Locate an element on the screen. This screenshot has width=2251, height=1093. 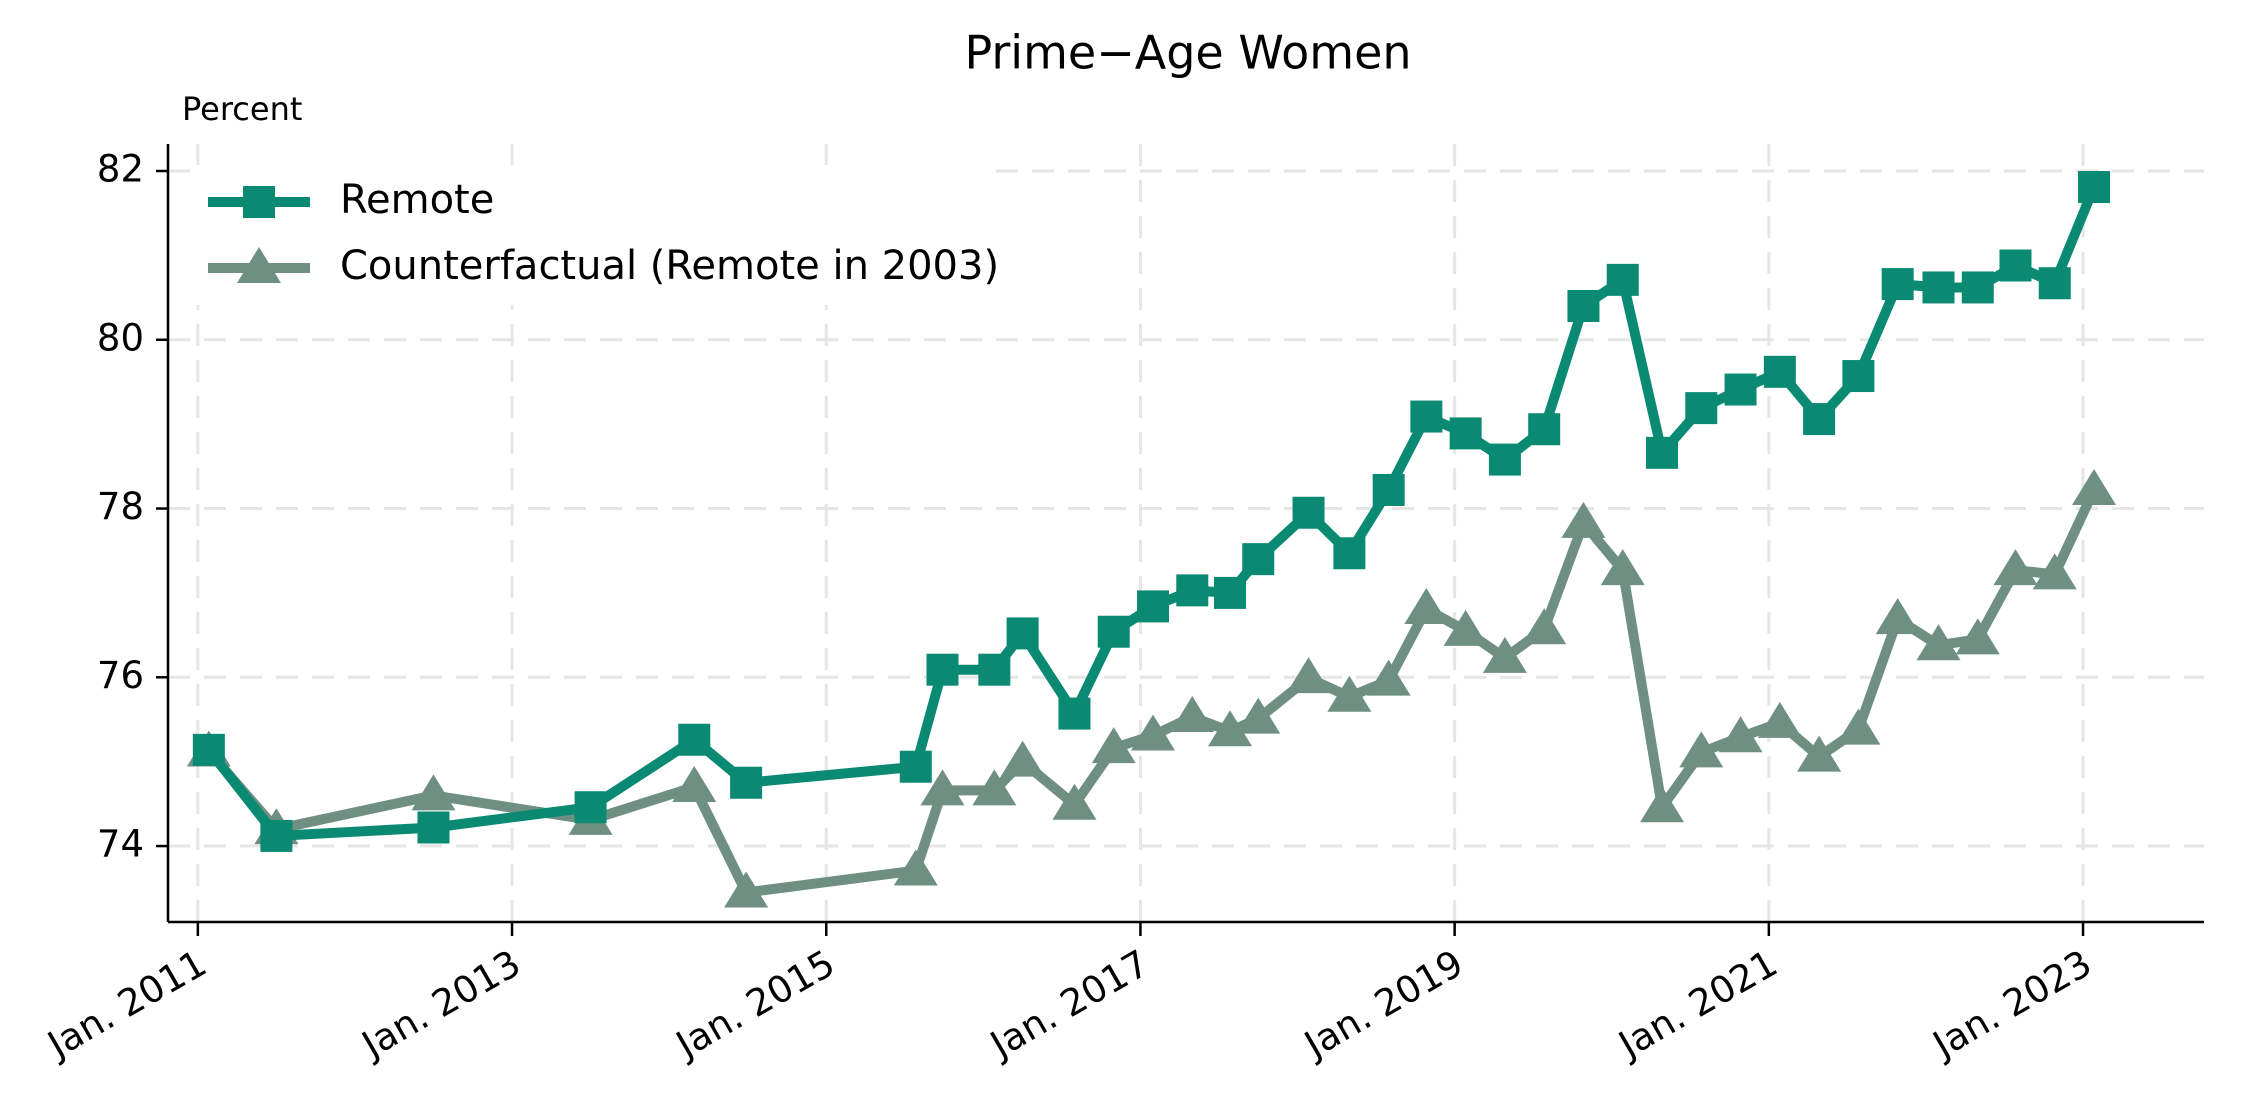
y-tick-label: 82 is located at coordinates (120, 169).